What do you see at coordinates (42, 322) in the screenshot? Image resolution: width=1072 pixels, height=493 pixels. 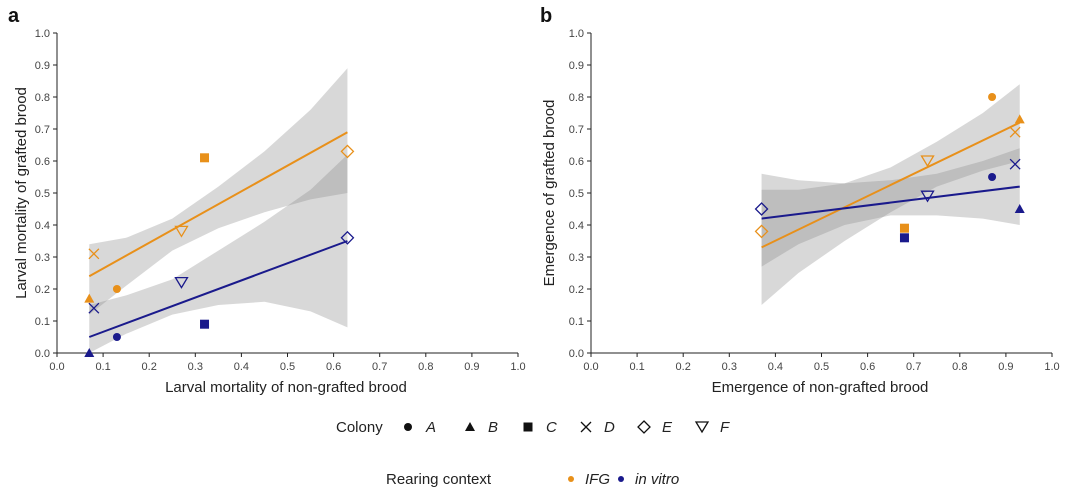 I see `panel-a-y-tick-label: 0.1` at bounding box center [42, 322].